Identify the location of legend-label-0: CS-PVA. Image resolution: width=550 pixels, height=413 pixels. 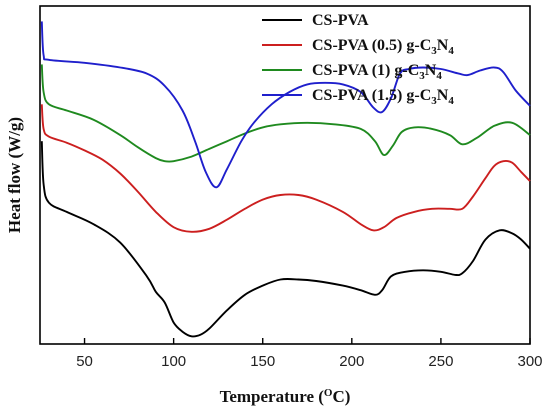
(340, 20).